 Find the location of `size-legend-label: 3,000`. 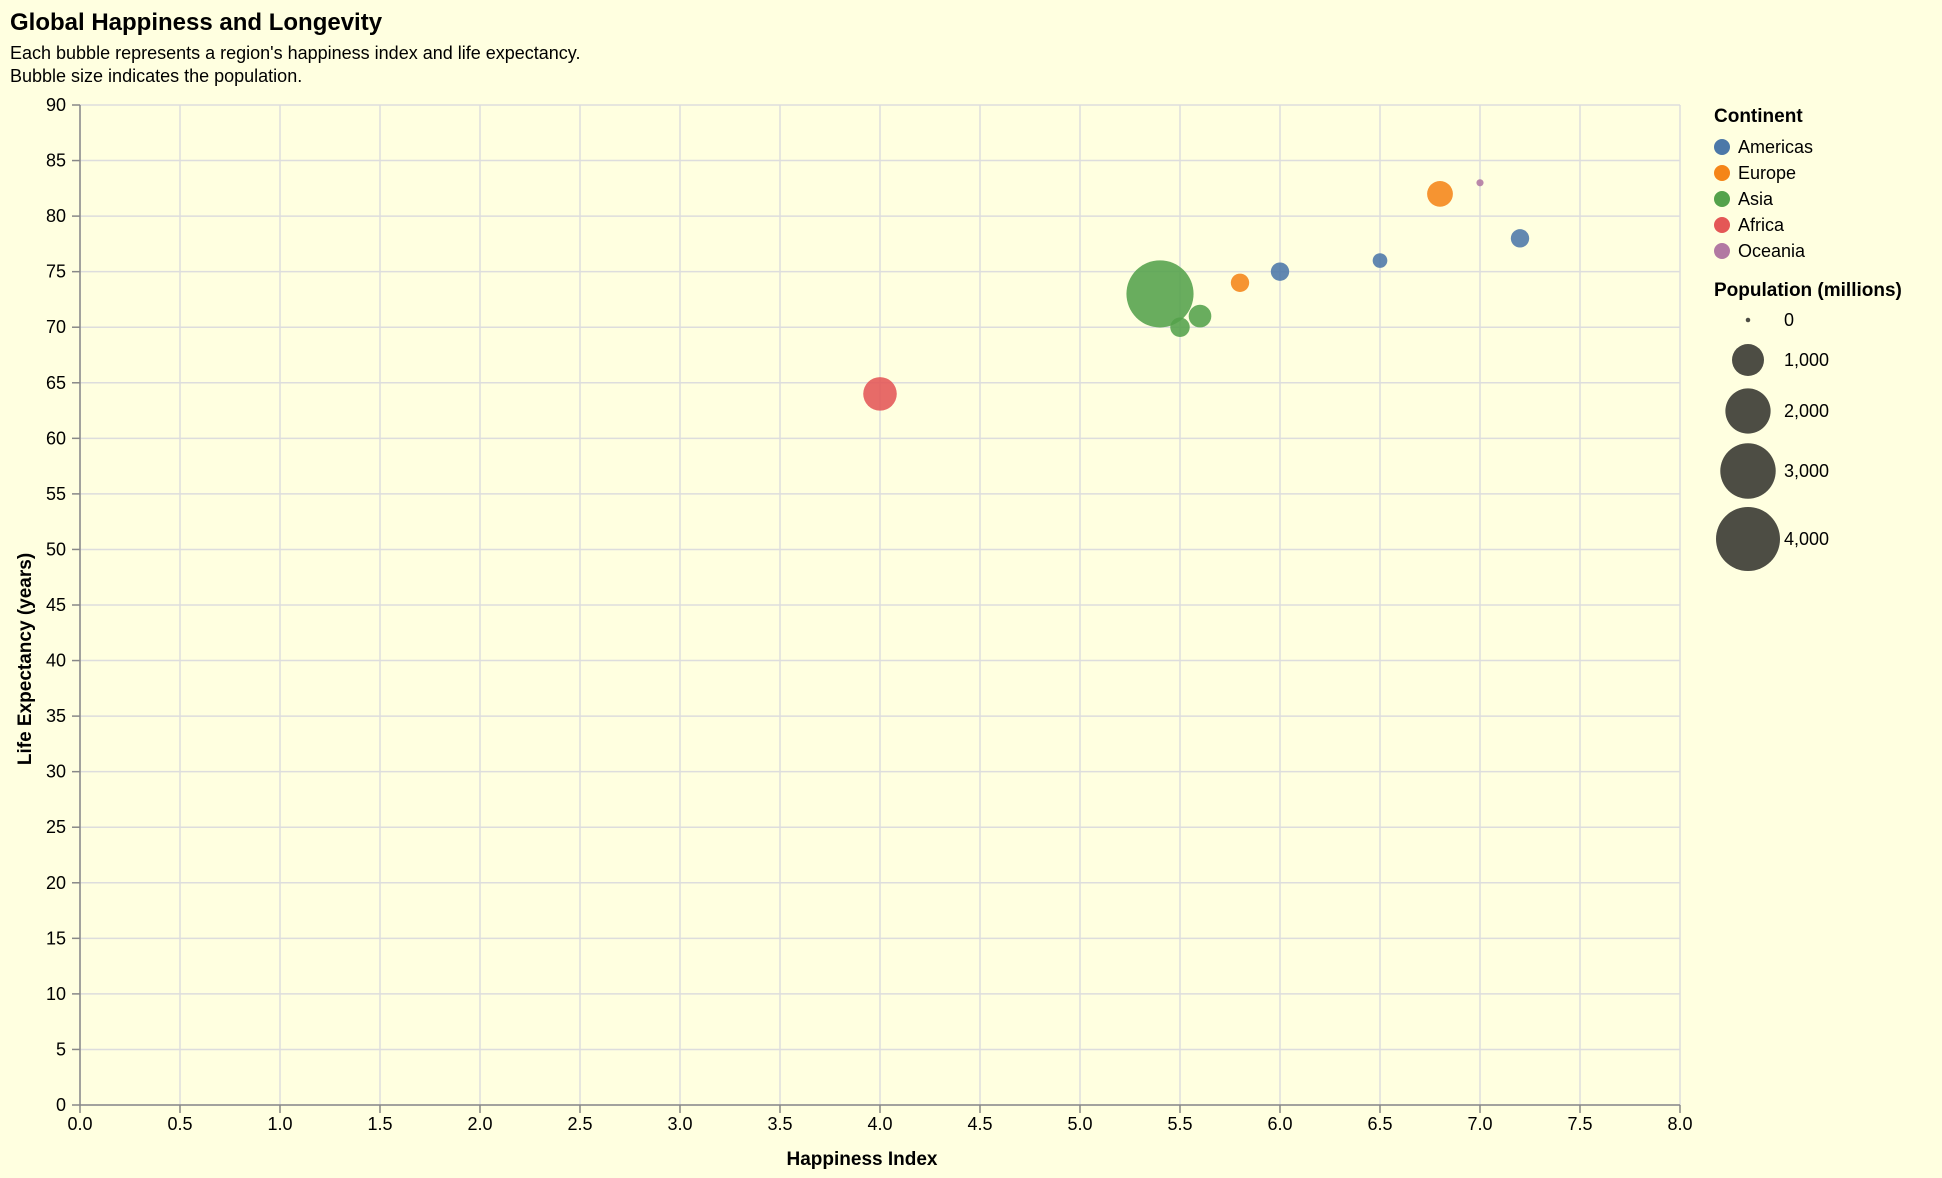

size-legend-label: 3,000 is located at coordinates (1806, 471).